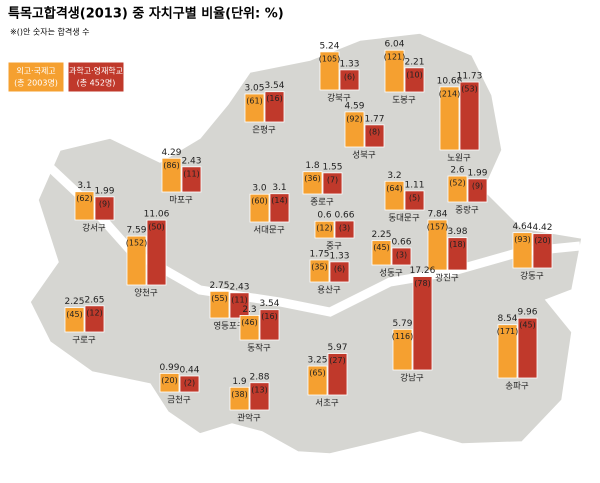 The width and height of the screenshot is (600, 483). I want to click on value-label: 3.25, so click(317, 361).